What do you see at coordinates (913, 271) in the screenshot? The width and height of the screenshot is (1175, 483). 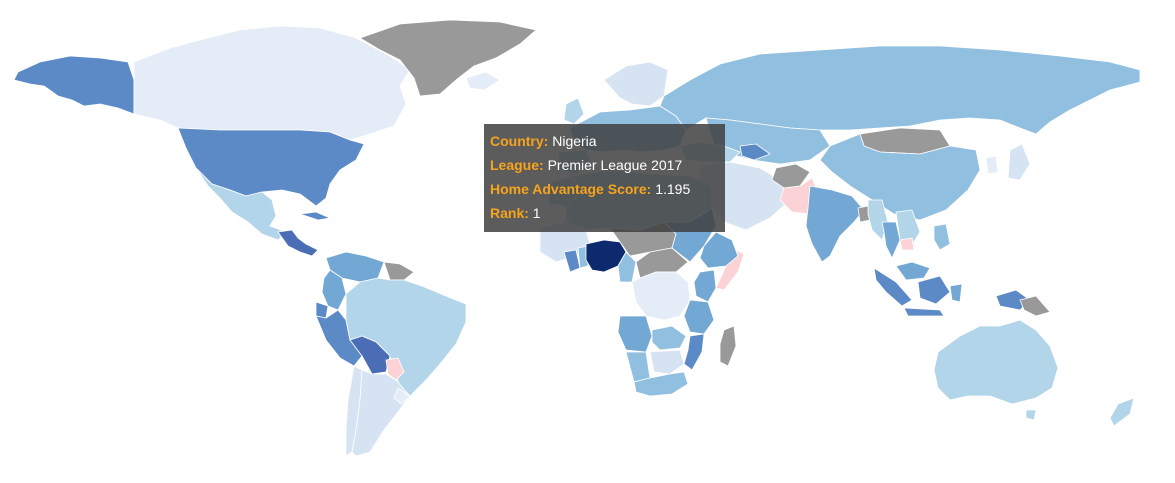 I see `country-malaysia` at bounding box center [913, 271].